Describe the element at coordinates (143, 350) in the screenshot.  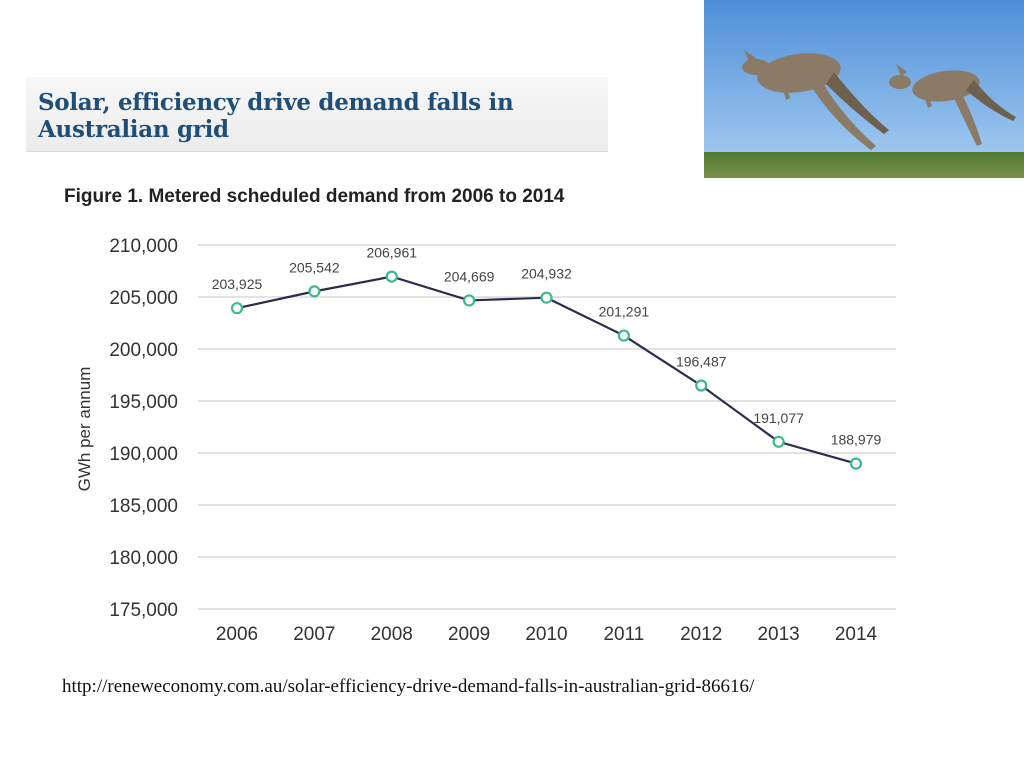
I see `y-tick-label: 200,000` at that location.